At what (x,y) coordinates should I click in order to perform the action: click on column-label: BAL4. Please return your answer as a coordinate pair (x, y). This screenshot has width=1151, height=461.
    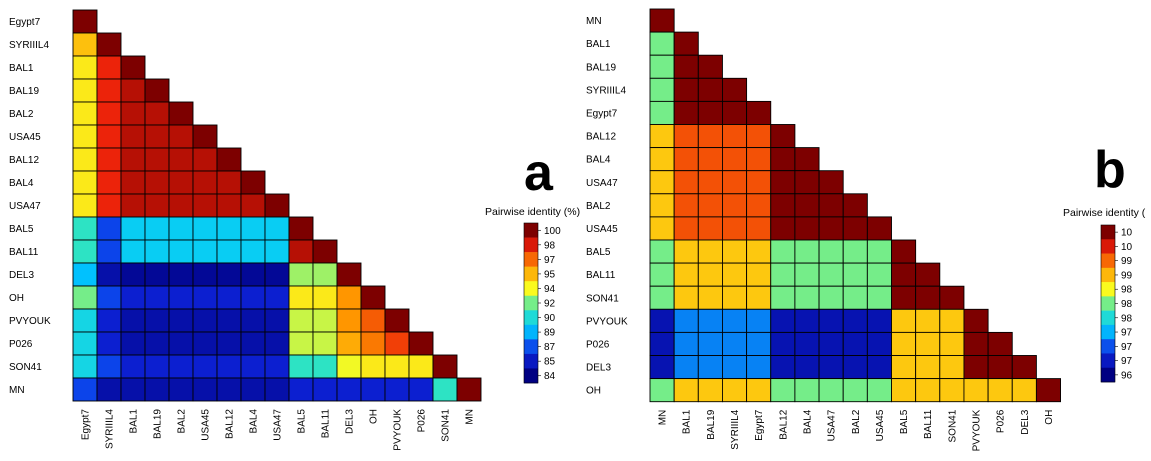
    Looking at the image, I should click on (807, 421).